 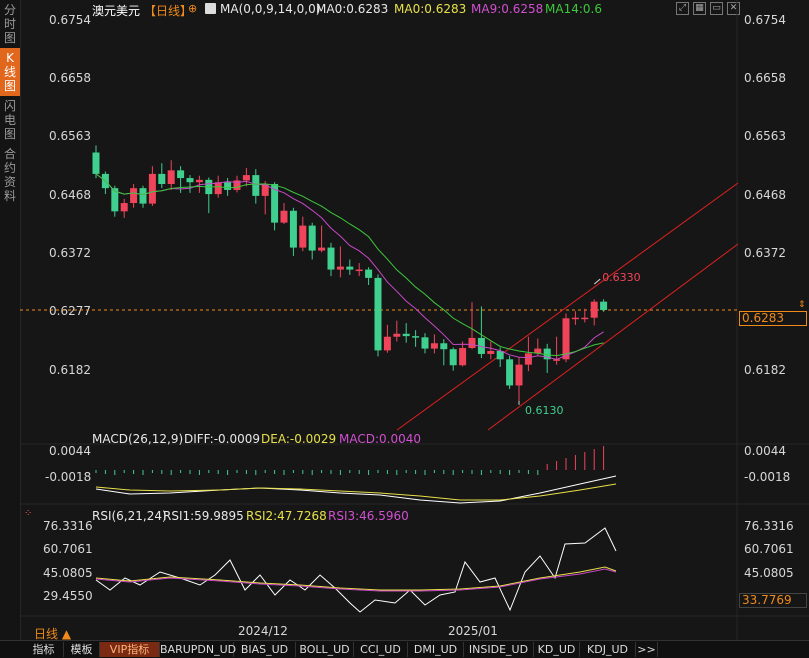 I want to click on grid-icon: ▦, so click(x=699, y=8).